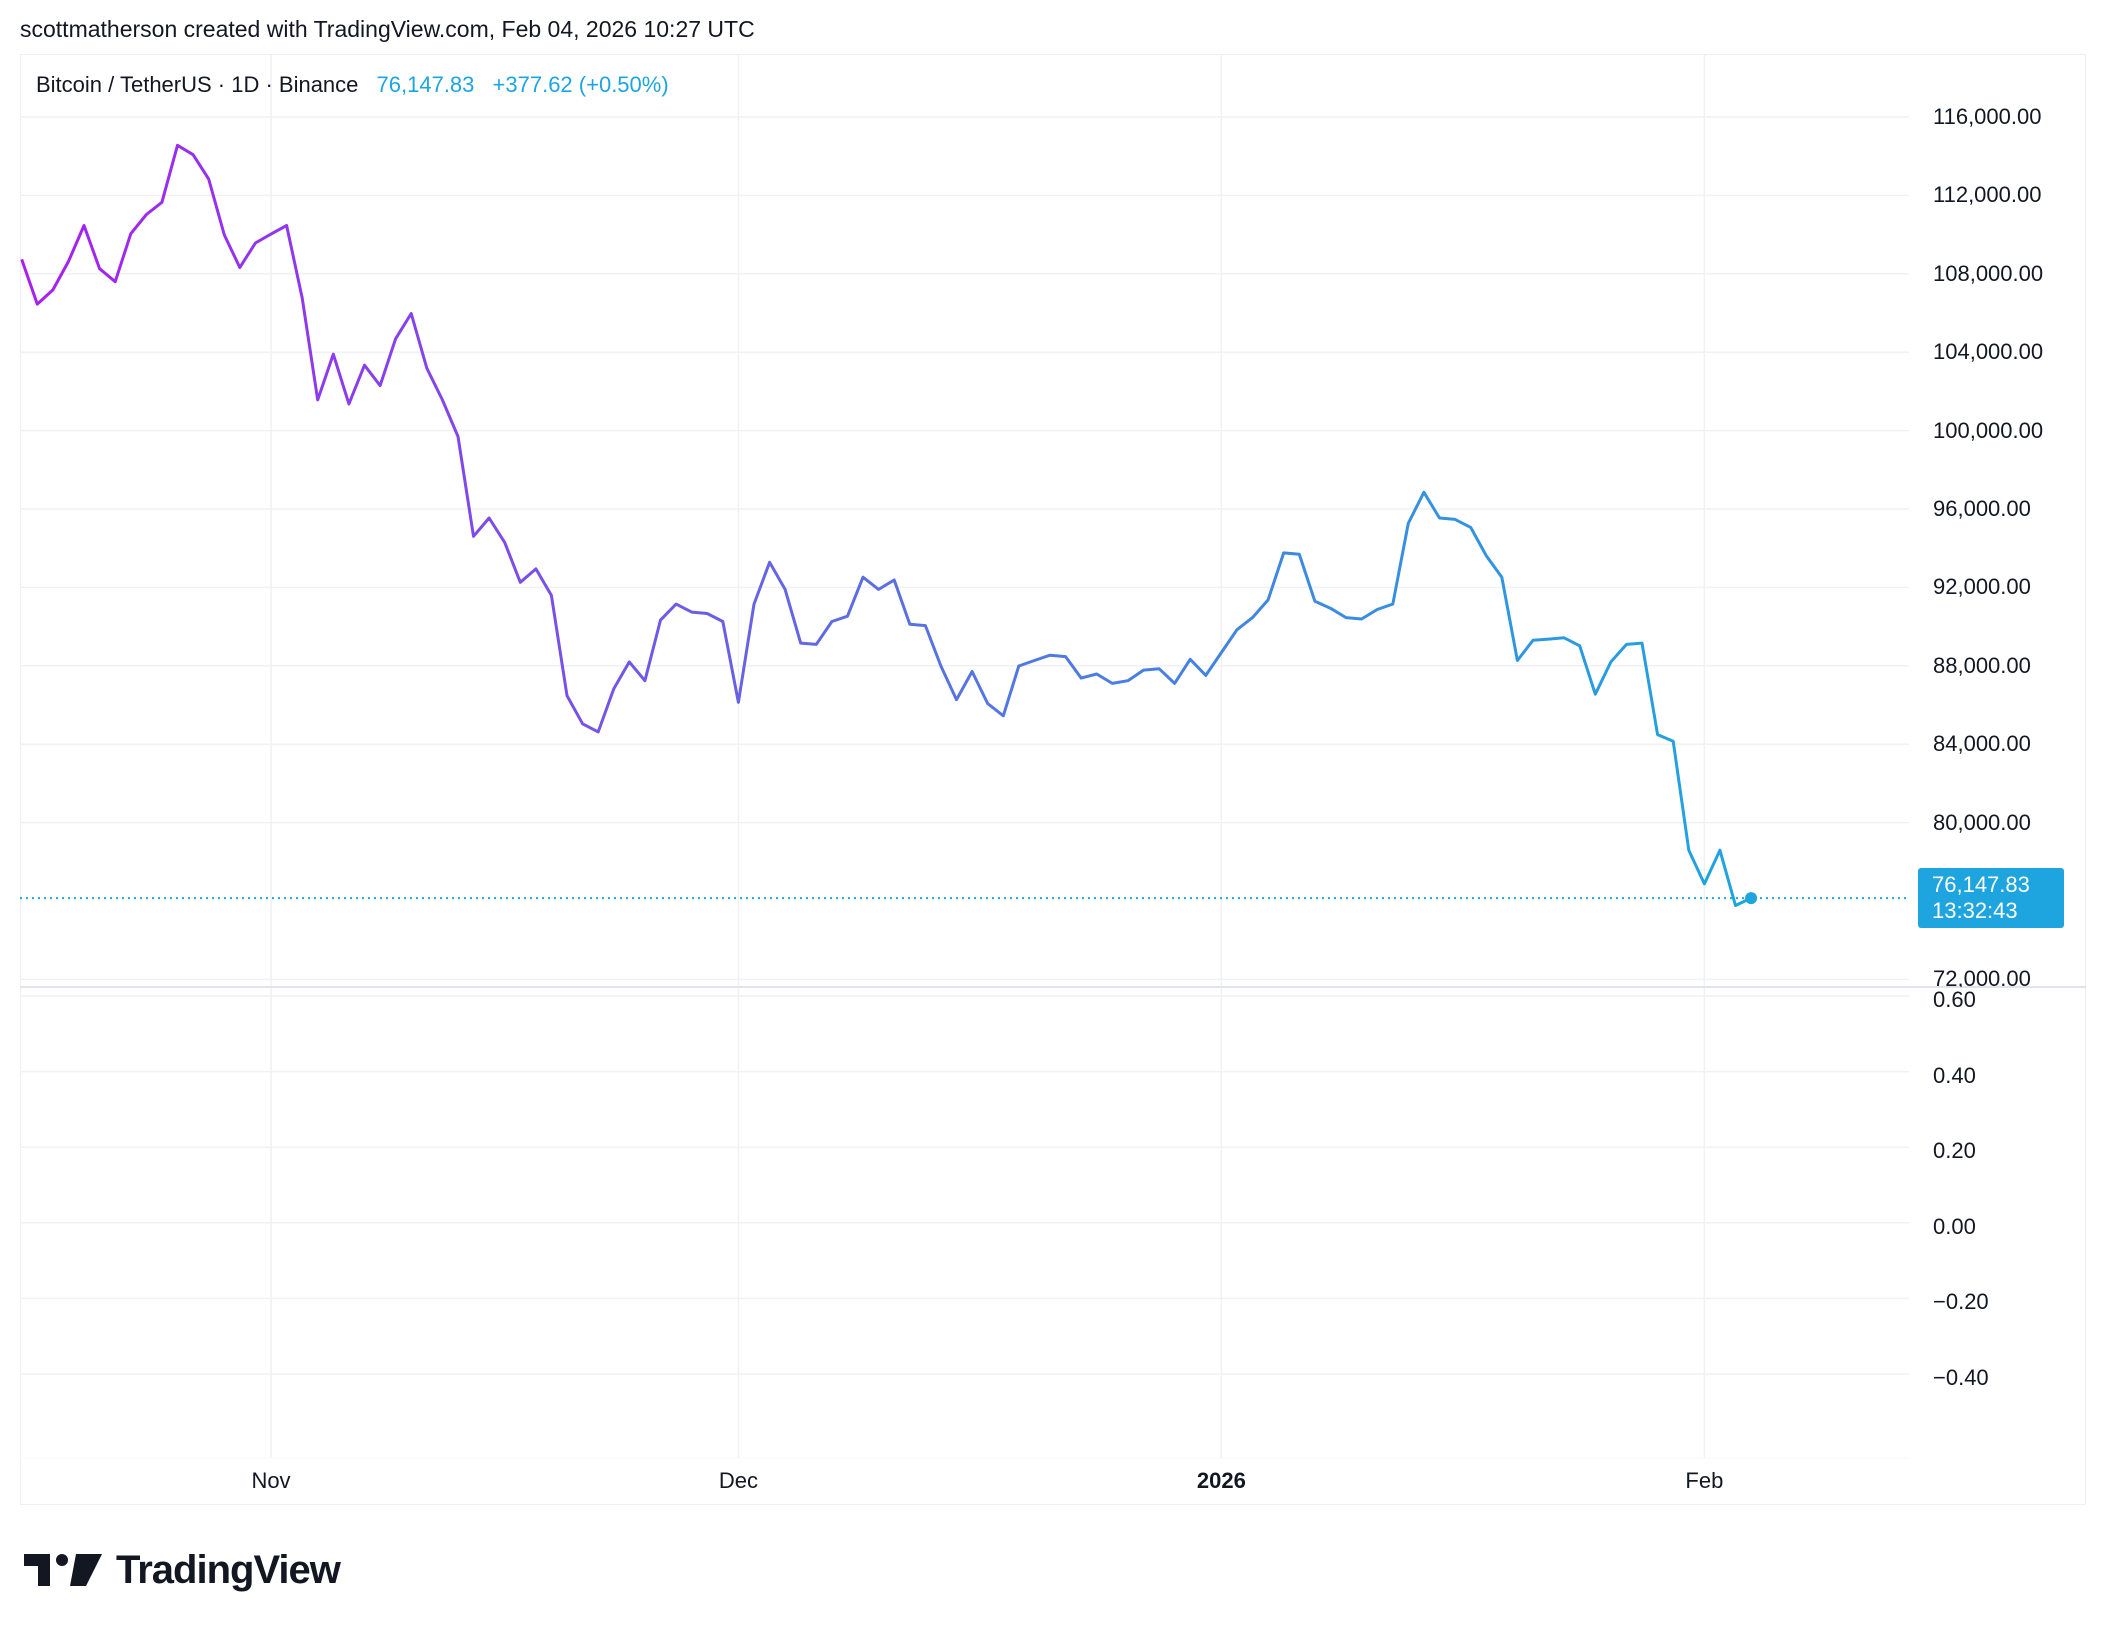  I want to click on last-price-value: 76,147.83, so click(1981, 885).